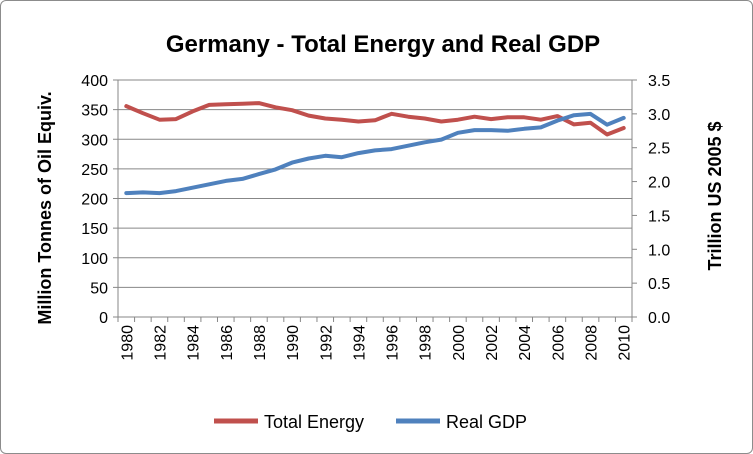 The image size is (753, 454). What do you see at coordinates (359, 343) in the screenshot?
I see `x-tick-label: 1994` at bounding box center [359, 343].